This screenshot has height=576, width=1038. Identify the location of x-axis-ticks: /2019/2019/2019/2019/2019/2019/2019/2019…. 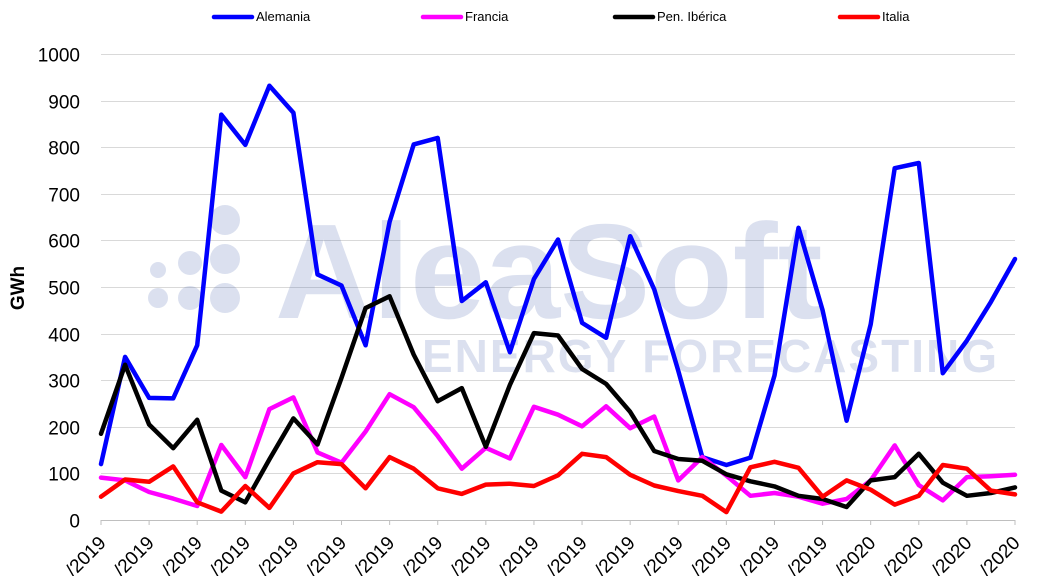
(543, 548).